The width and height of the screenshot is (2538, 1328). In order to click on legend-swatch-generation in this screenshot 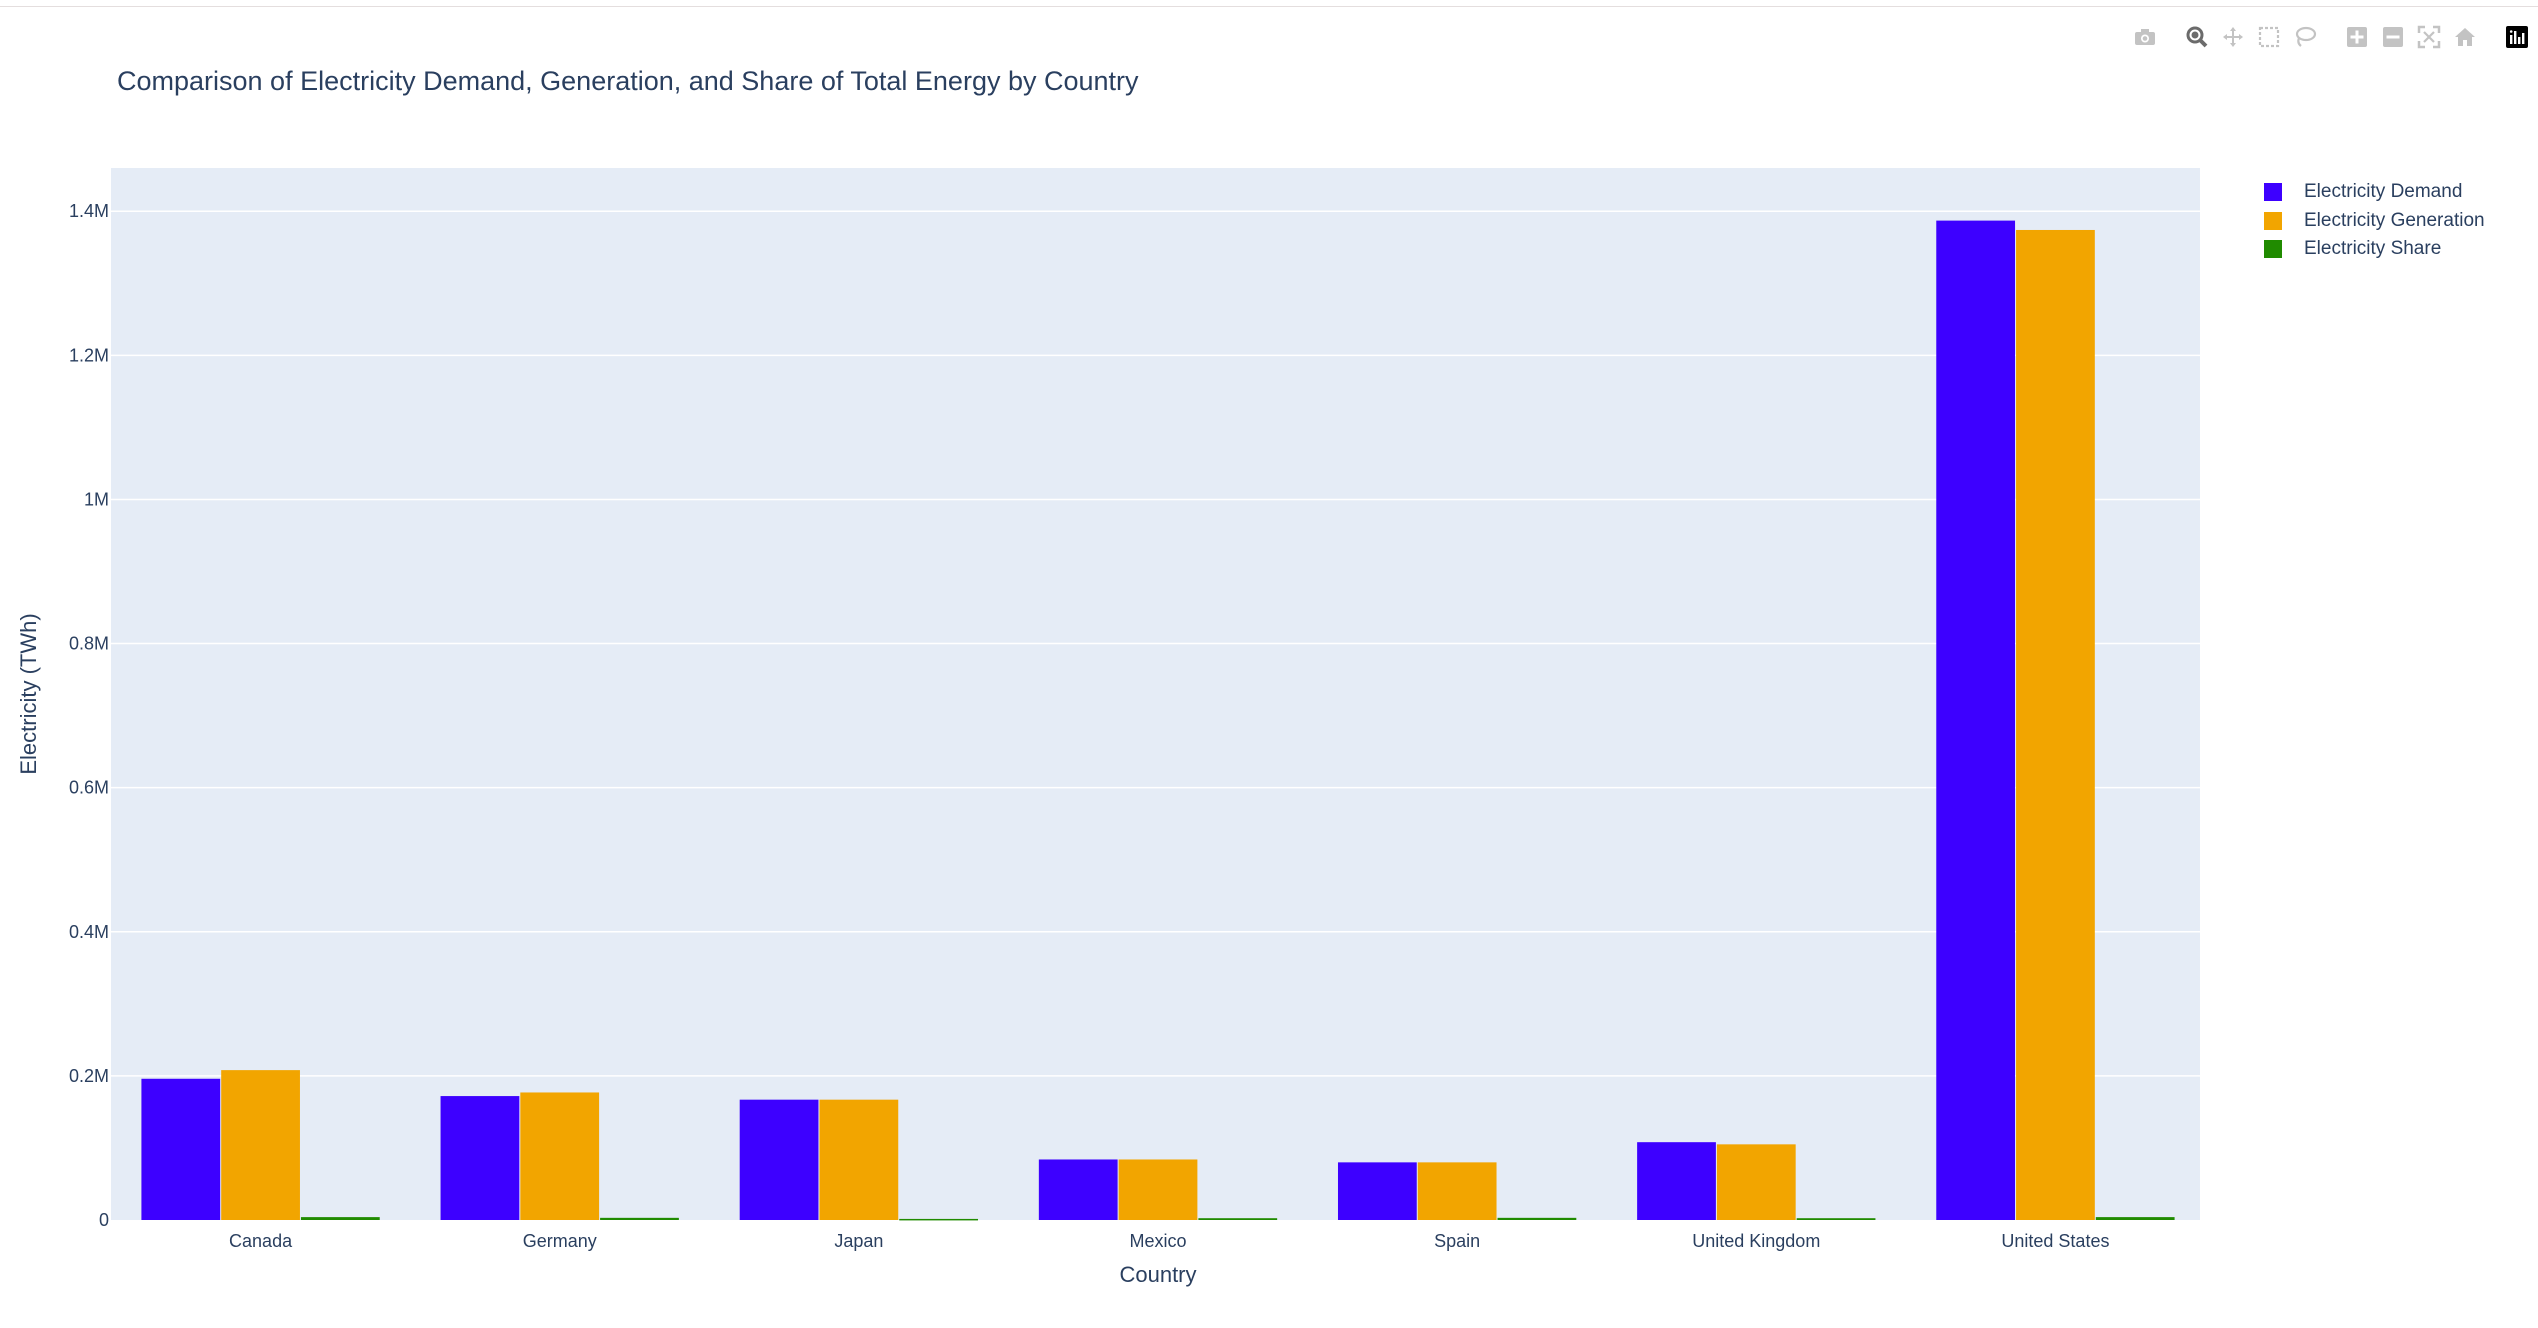, I will do `click(2273, 220)`.